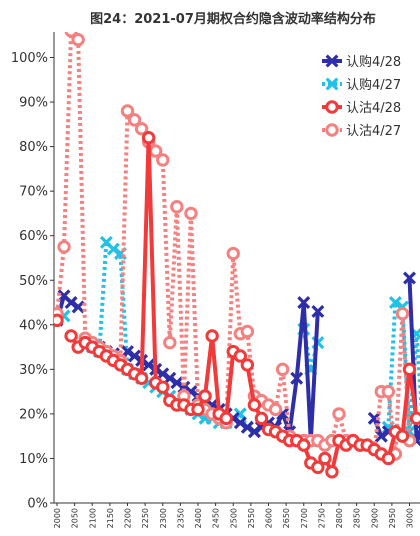 The width and height of the screenshot is (420, 536). What do you see at coordinates (128, 518) in the screenshot?
I see `x-tick-label: 2200` at bounding box center [128, 518].